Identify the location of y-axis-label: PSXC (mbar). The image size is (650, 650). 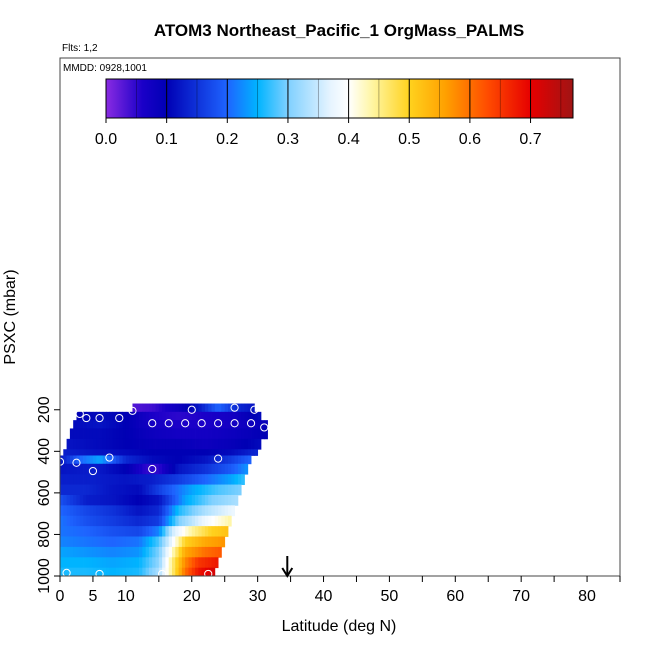
(10, 316).